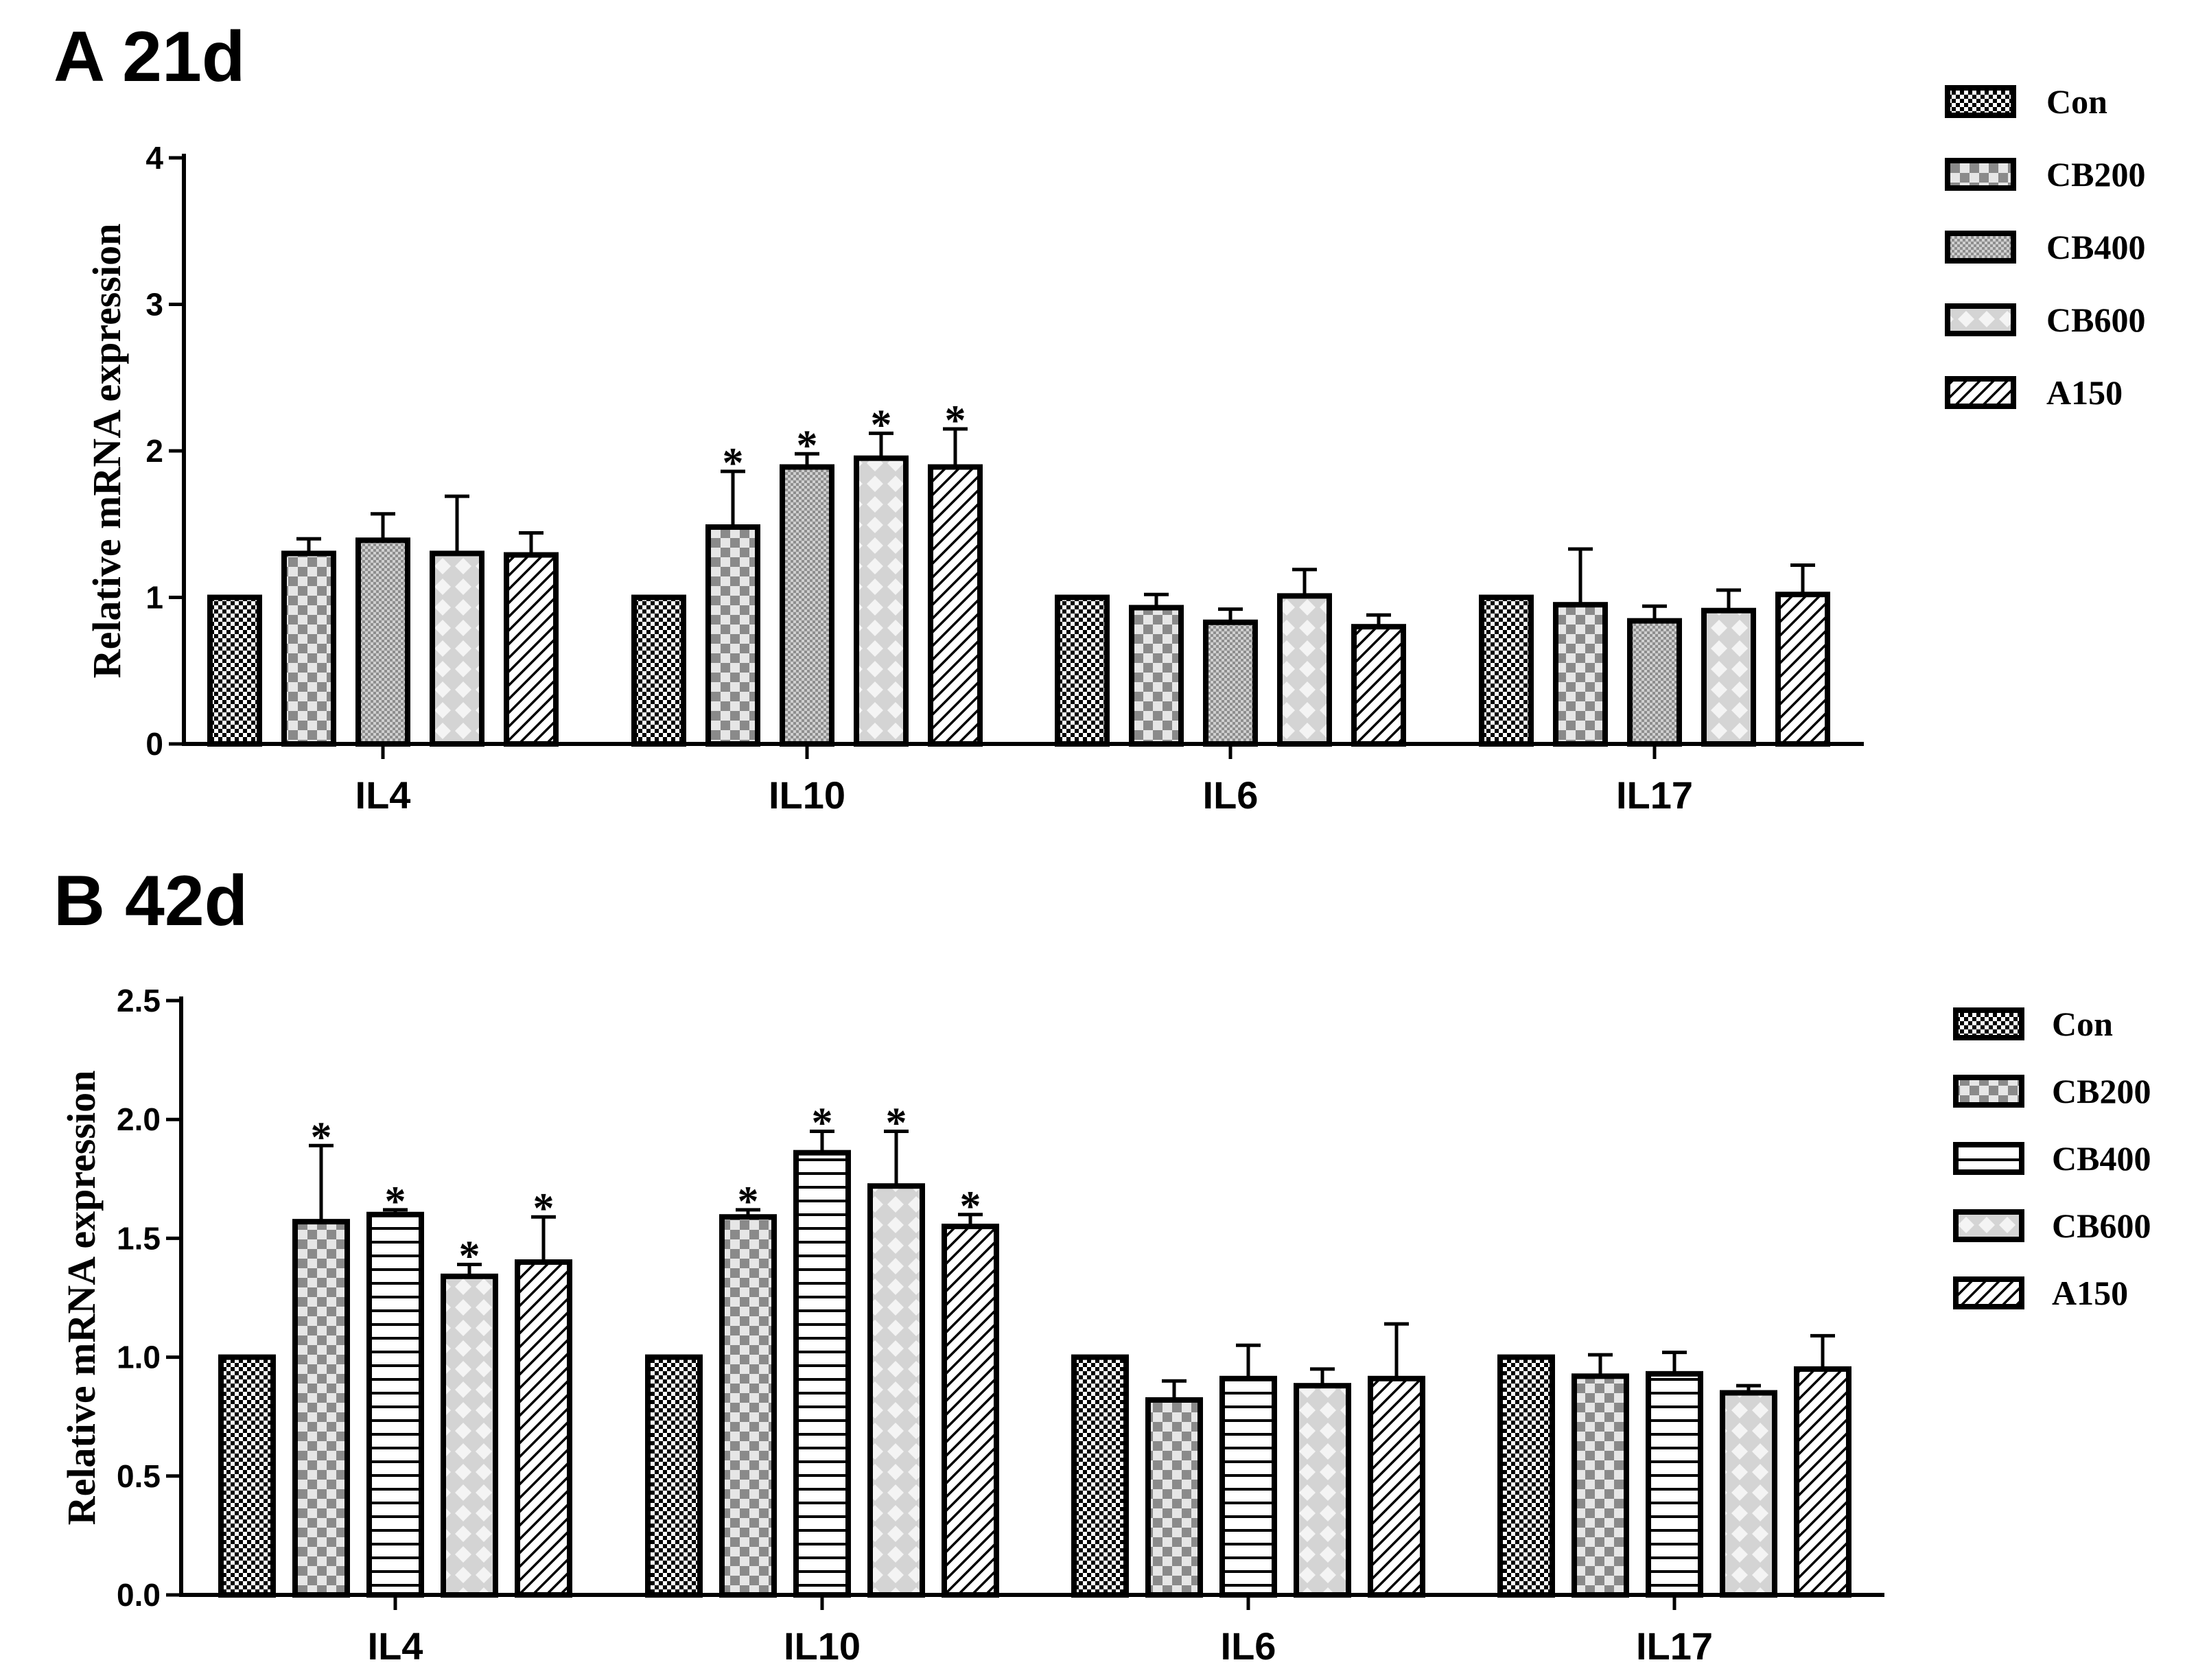 The height and width of the screenshot is (1680, 2185). I want to click on bar-a-con-il4, so click(235, 670).